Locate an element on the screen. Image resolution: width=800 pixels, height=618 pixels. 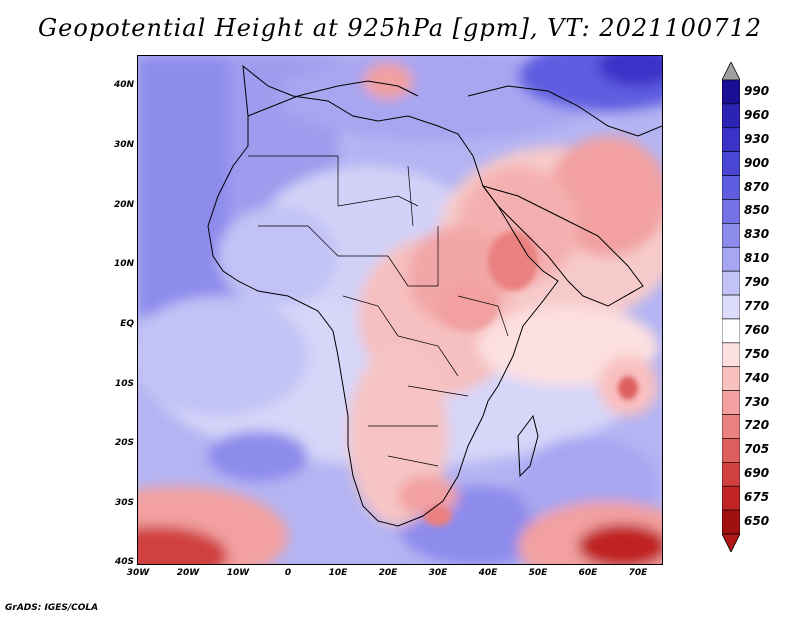
colorbar-level-label: 650 is located at coordinates (757, 521).